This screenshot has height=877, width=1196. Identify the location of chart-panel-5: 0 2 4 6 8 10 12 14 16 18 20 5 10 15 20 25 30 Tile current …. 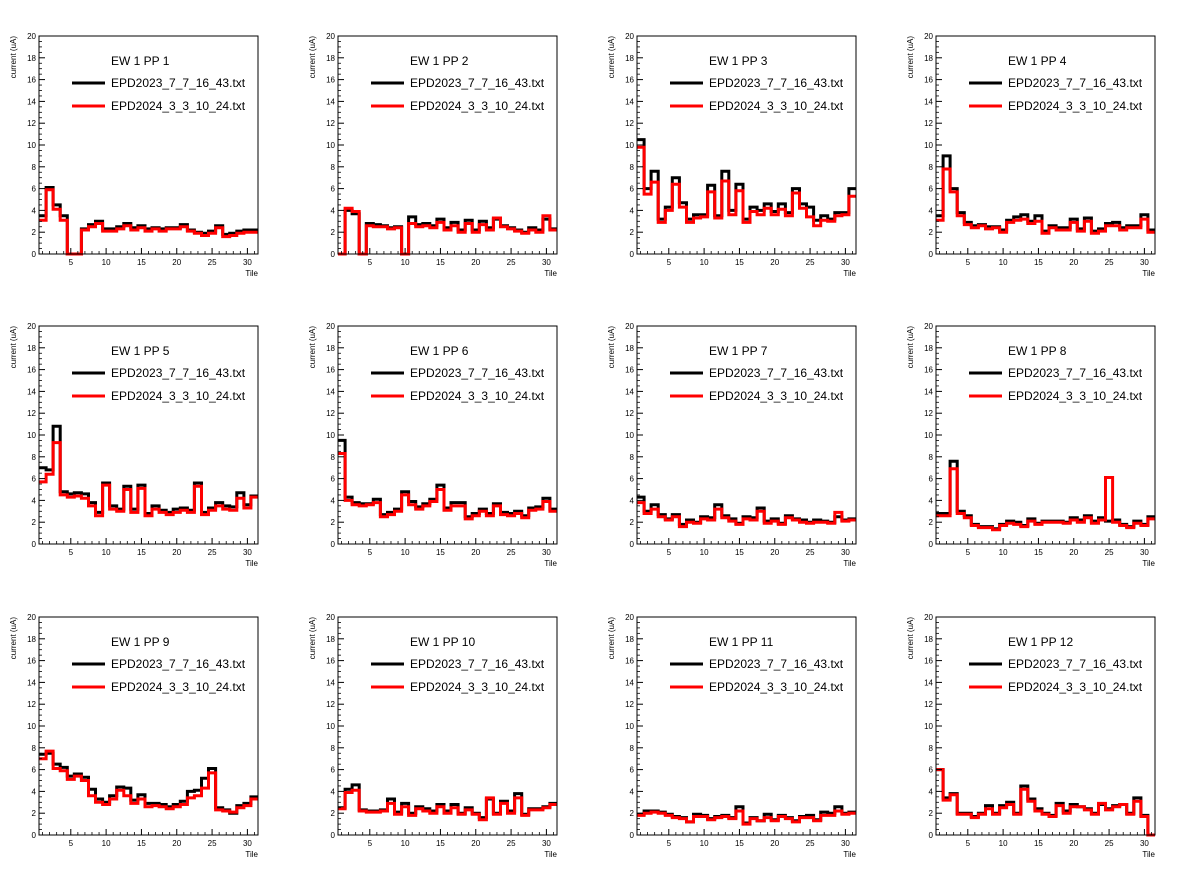
(134, 445).